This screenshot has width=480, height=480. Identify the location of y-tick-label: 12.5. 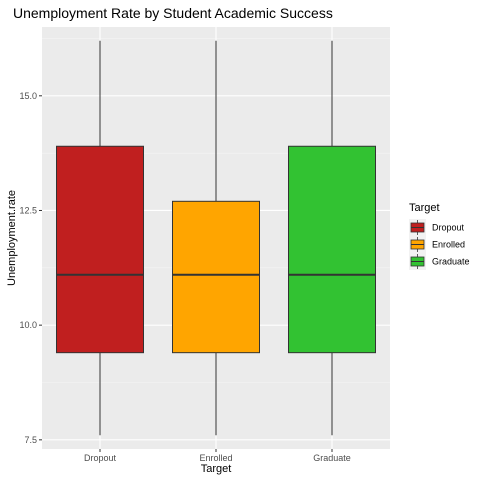
(28, 210).